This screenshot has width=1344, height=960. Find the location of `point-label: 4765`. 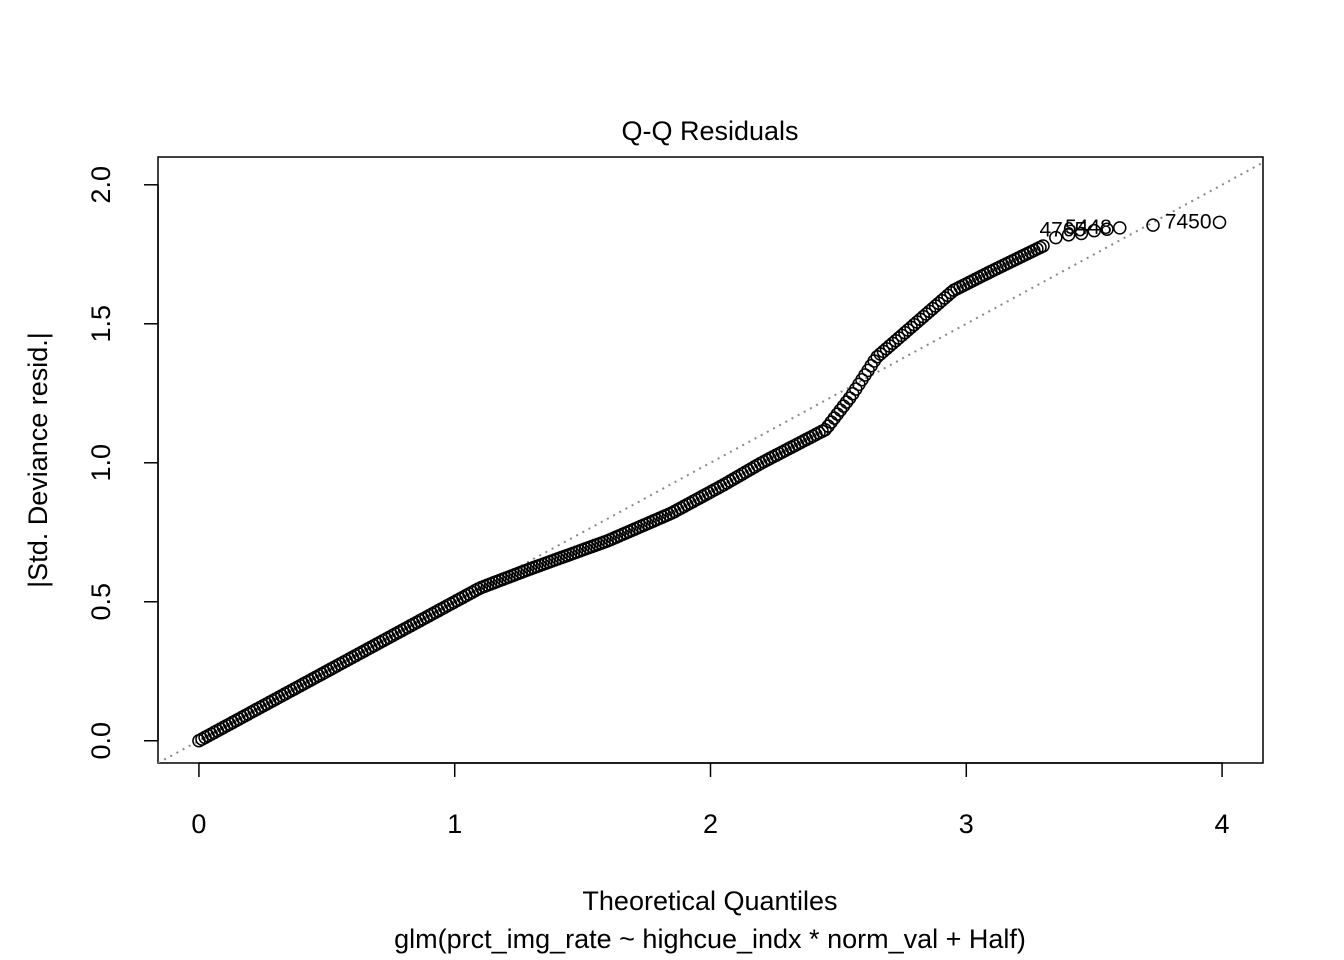

point-label: 4765 is located at coordinates (1062, 230).